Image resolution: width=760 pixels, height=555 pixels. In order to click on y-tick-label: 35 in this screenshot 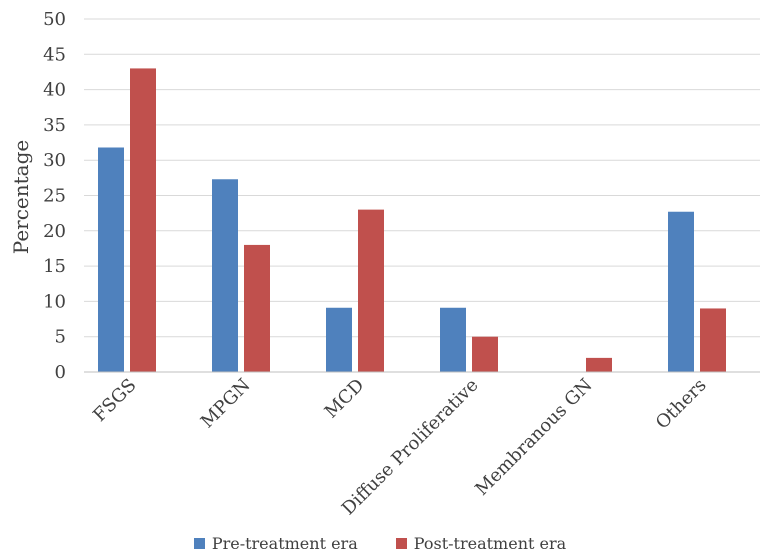, I will do `click(54, 125)`.